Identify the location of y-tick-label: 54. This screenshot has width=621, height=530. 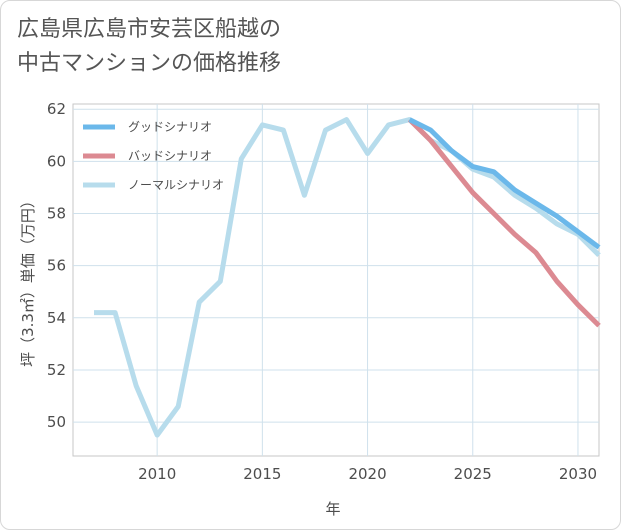
(56, 318).